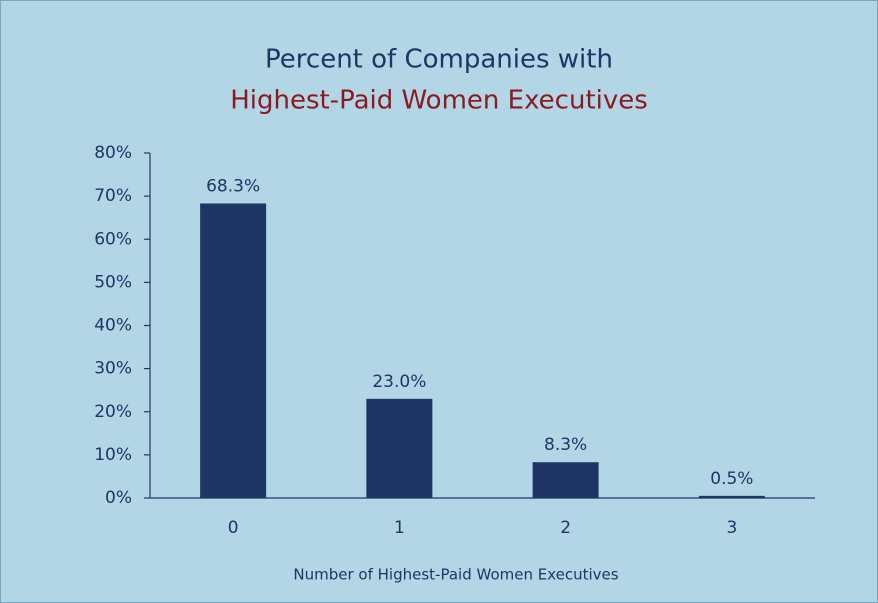 The height and width of the screenshot is (603, 878). What do you see at coordinates (233, 528) in the screenshot?
I see `x-tick-label: 0` at bounding box center [233, 528].